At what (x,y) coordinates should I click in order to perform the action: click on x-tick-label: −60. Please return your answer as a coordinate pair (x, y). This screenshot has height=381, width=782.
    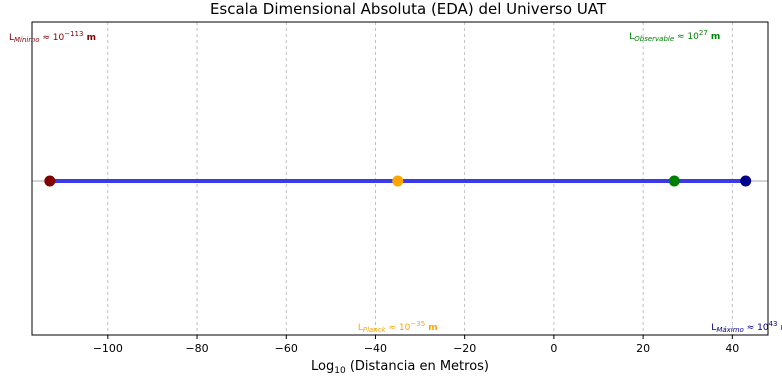
    Looking at the image, I should click on (286, 348).